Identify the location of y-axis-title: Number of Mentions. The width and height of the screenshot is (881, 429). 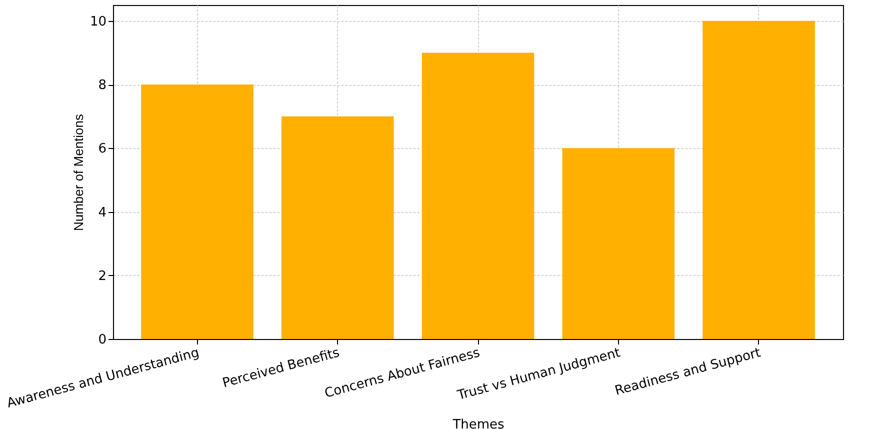
(78, 172).